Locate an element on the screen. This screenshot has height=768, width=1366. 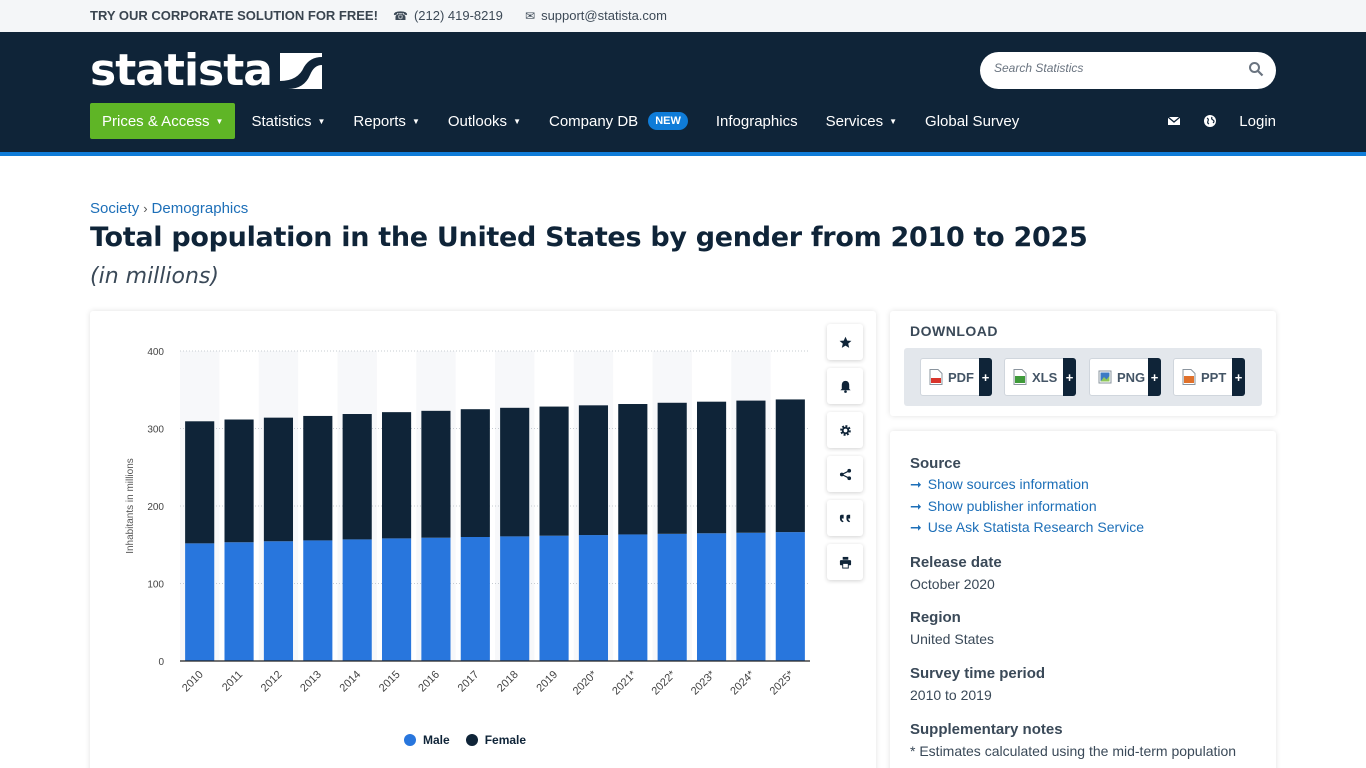
supplementary-notes-label: Supplementary notes is located at coordinates (986, 729).